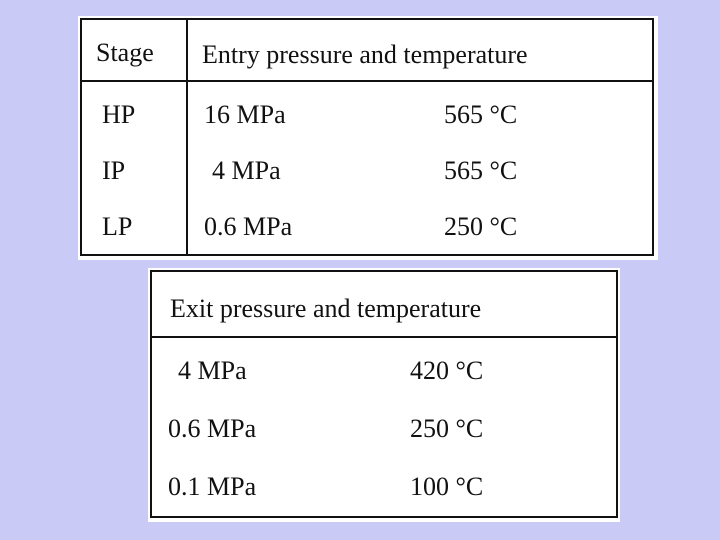  I want to click on table-cell: 0.1 MPa, so click(212, 486).